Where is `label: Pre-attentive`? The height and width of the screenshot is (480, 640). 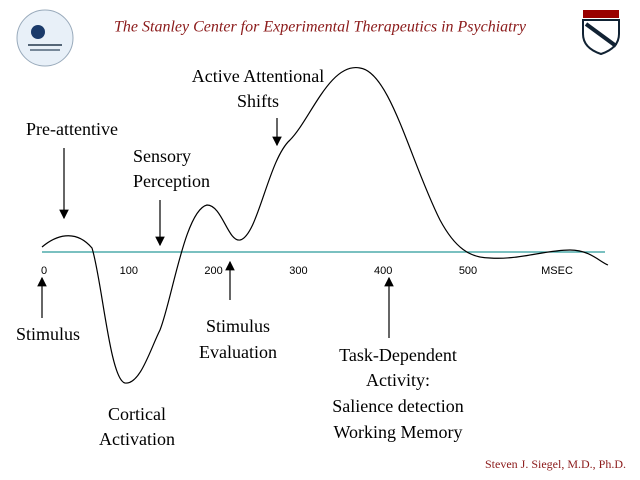
label: Pre-attentive is located at coordinates (72, 129).